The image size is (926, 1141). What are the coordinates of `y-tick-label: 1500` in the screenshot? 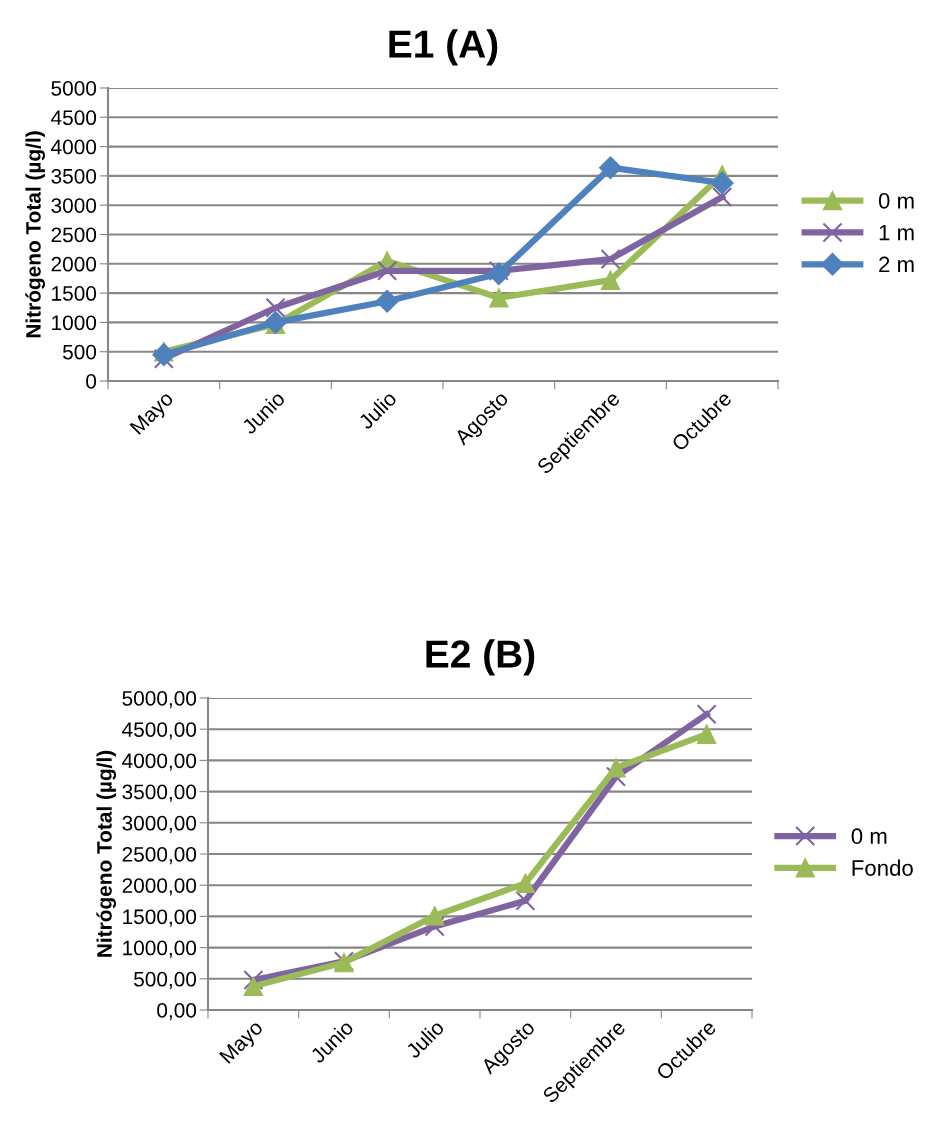 It's located at (74, 293).